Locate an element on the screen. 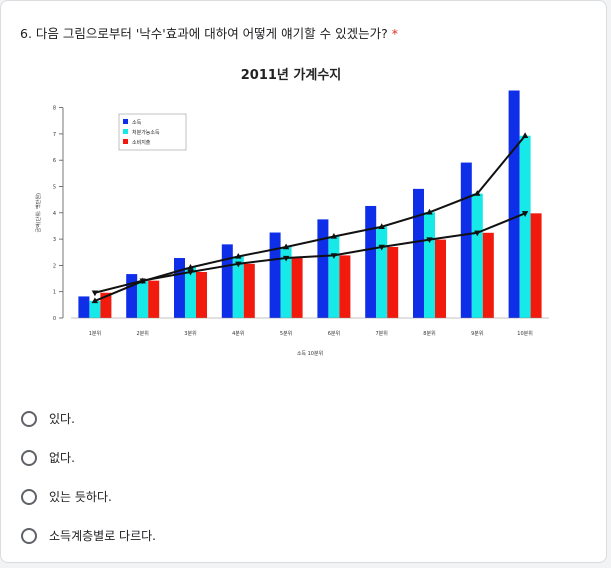 Image resolution: width=611 pixels, height=568 pixels. bar-2-8분위 is located at coordinates (429, 265).